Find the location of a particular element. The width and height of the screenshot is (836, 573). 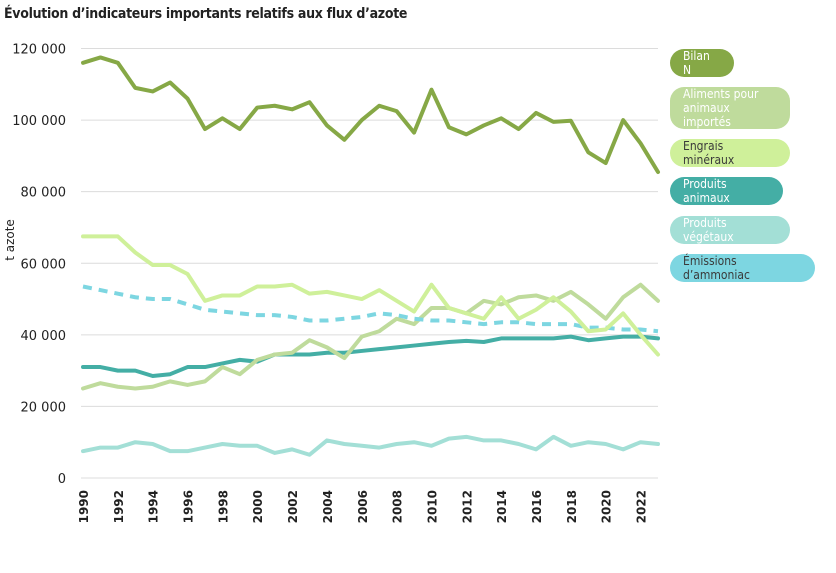

x-tick-label: 1998 is located at coordinates (223, 506).